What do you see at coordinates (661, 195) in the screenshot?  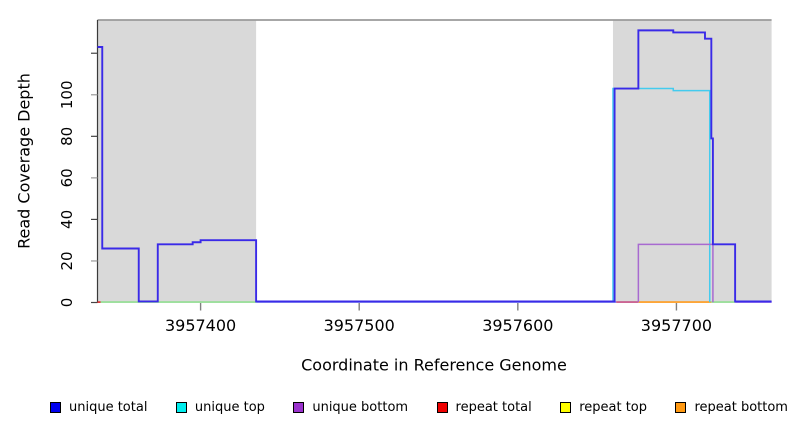 I see `series-unique-top` at bounding box center [661, 195].